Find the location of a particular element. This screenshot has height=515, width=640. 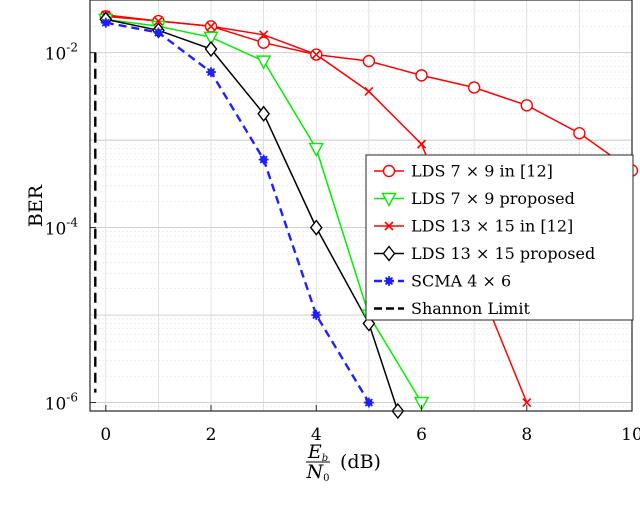

x-axis-title: Eb N0 (dB) is located at coordinates (343, 462).